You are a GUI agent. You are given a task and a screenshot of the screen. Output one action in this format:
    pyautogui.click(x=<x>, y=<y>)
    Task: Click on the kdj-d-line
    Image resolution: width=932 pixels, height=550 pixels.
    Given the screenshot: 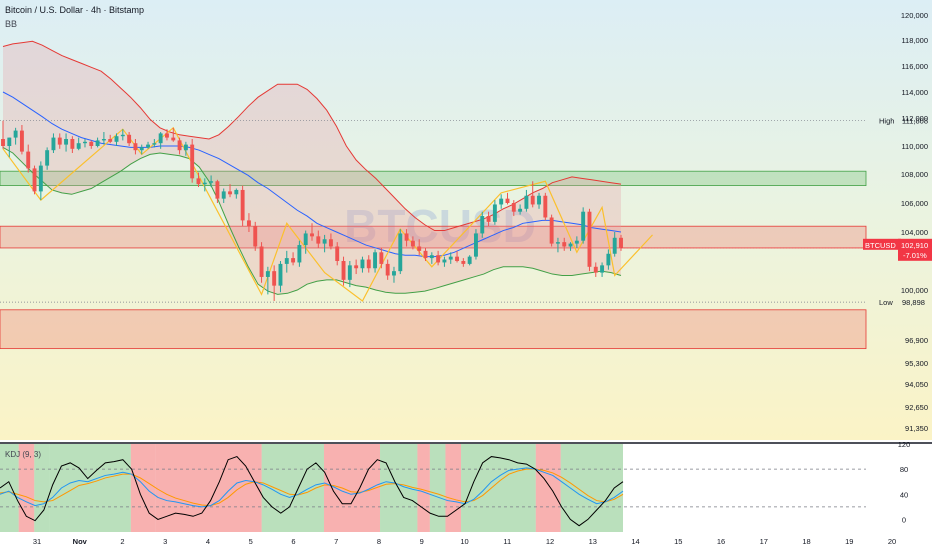 What is the action you would take?
    pyautogui.click(x=312, y=487)
    